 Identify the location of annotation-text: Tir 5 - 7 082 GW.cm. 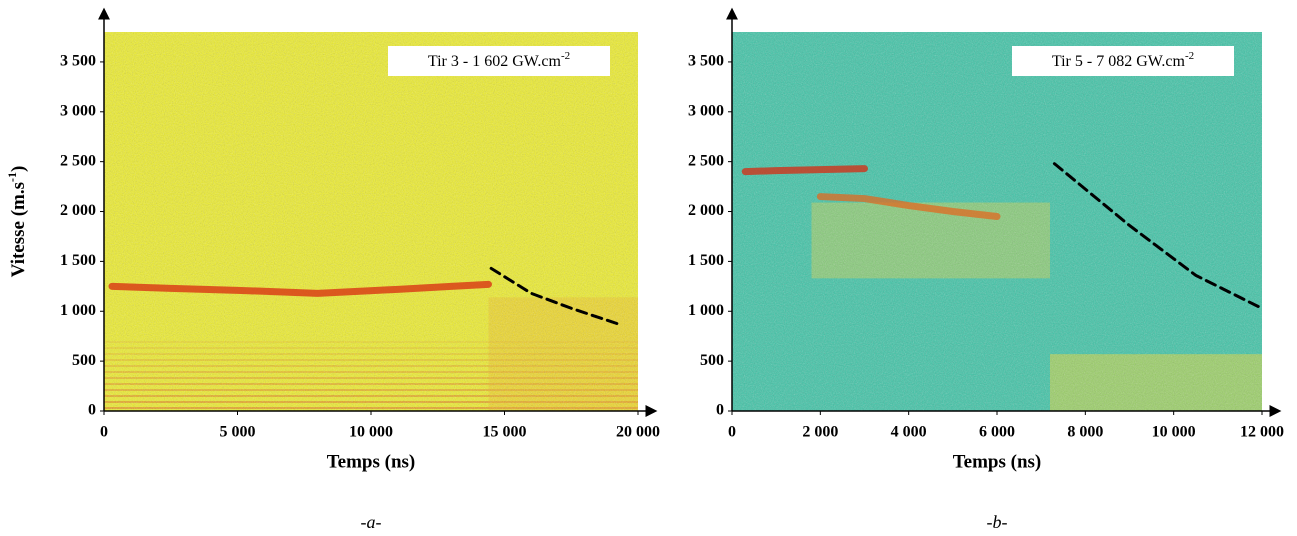
(1119, 61).